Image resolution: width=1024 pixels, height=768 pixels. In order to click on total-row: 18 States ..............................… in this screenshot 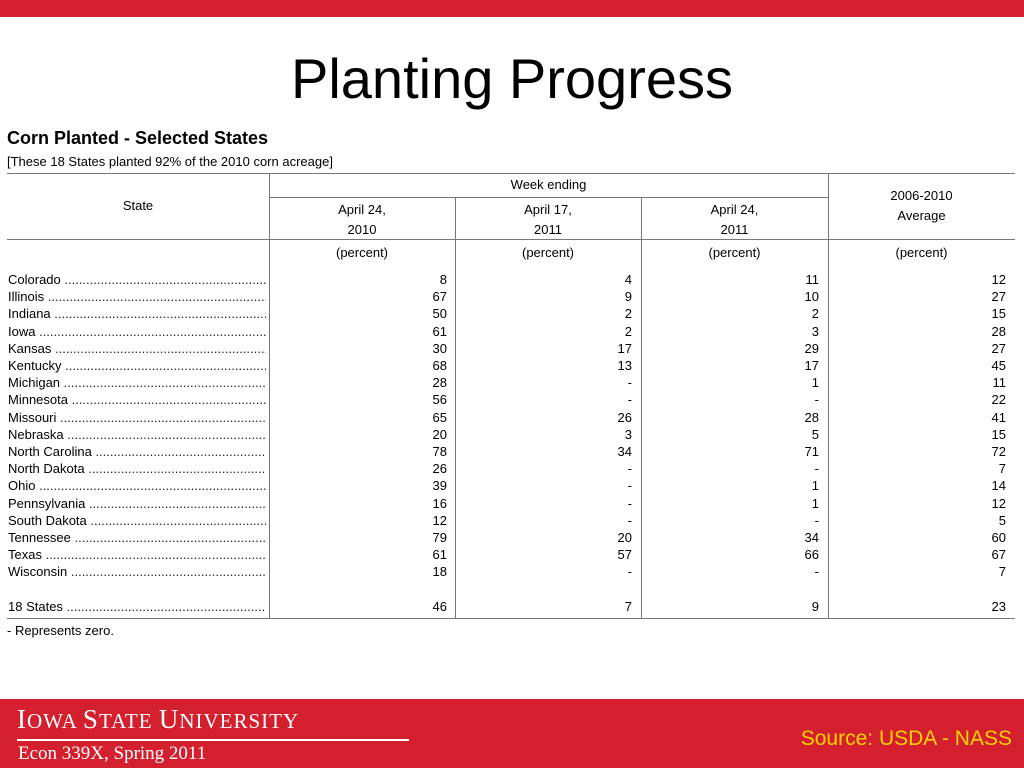, I will do `click(512, 606)`.